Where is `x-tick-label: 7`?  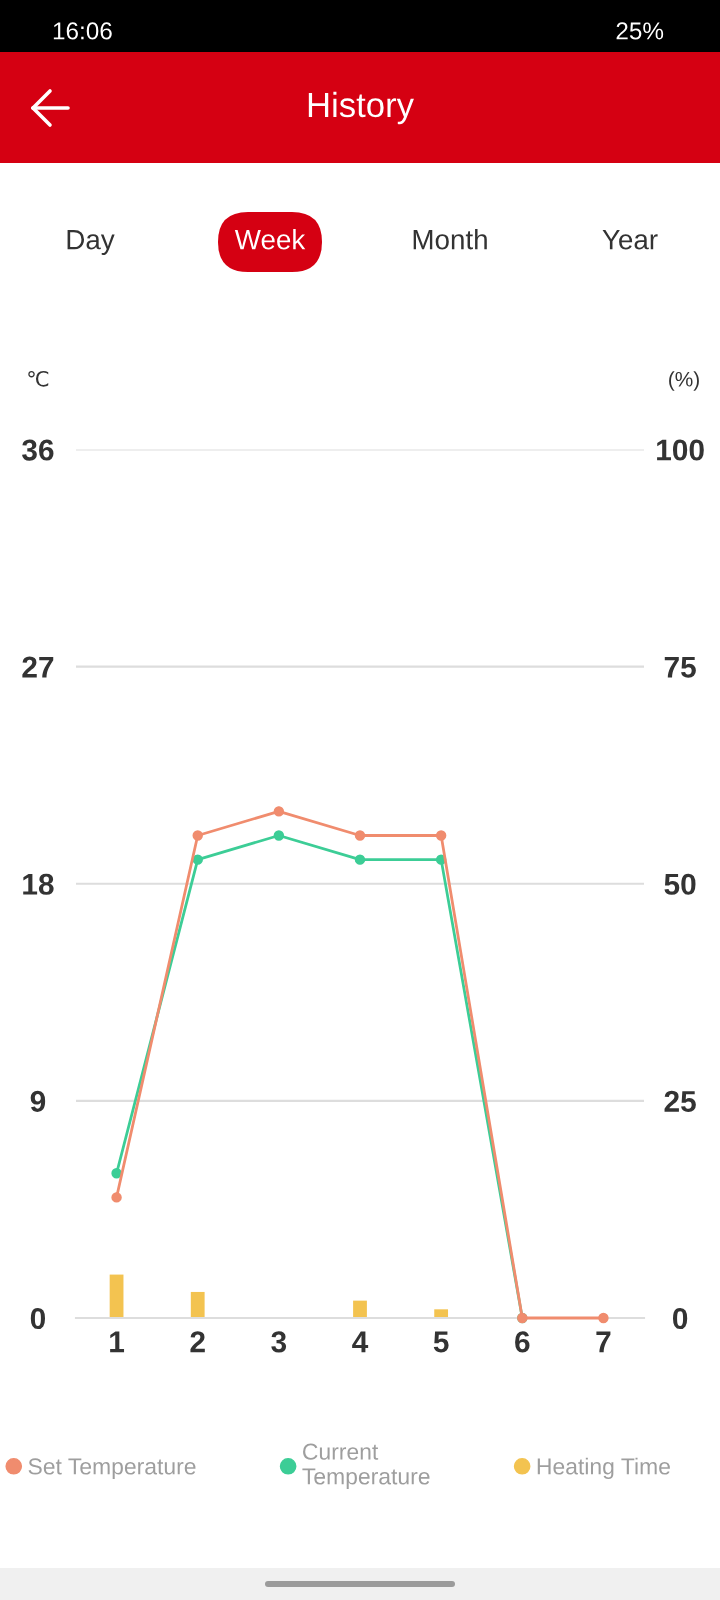
x-tick-label: 7 is located at coordinates (603, 1342).